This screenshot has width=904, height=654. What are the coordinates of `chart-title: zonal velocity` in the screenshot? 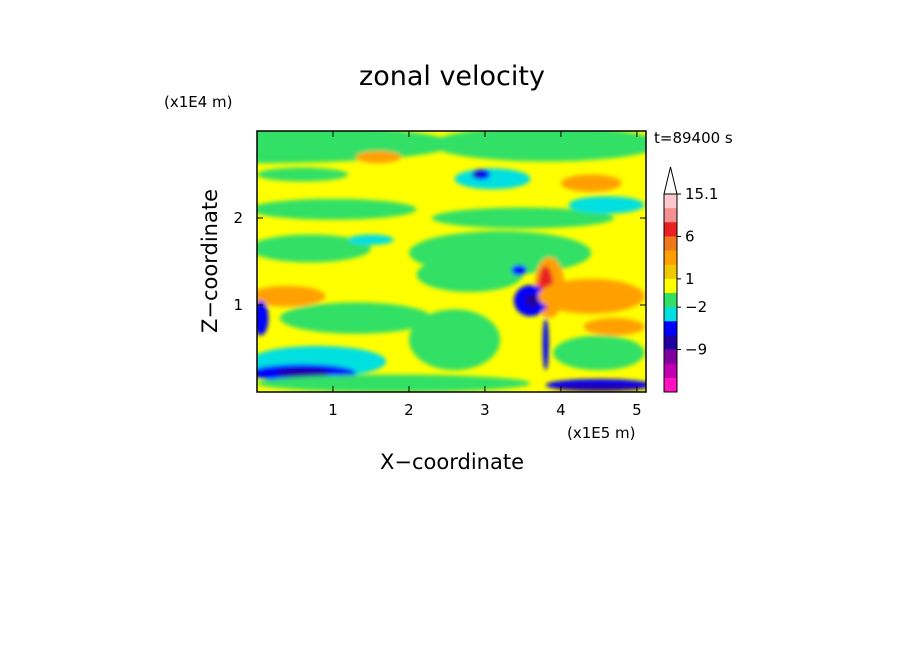 It's located at (452, 76).